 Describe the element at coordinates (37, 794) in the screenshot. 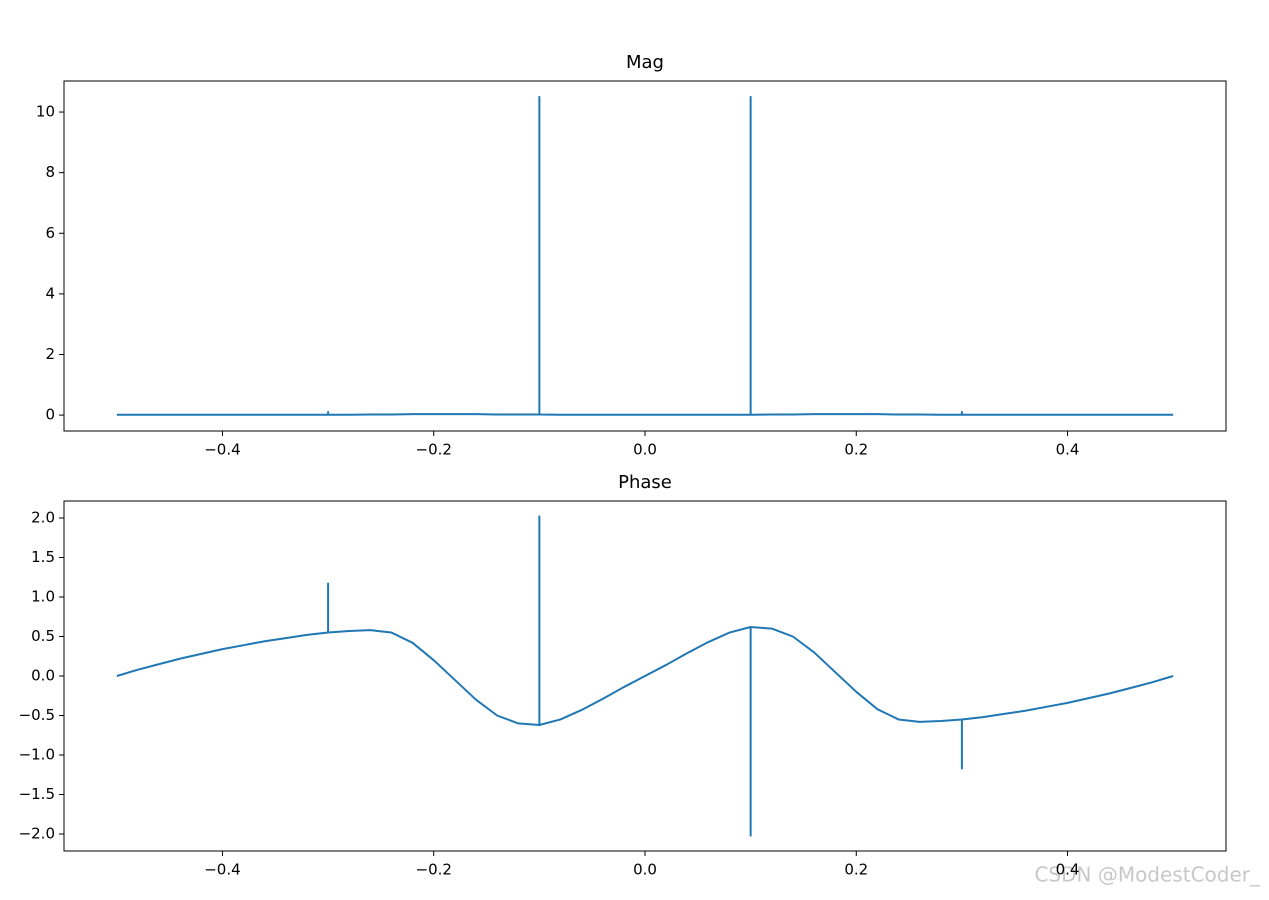

I see `y-tick-label: −1.5` at that location.